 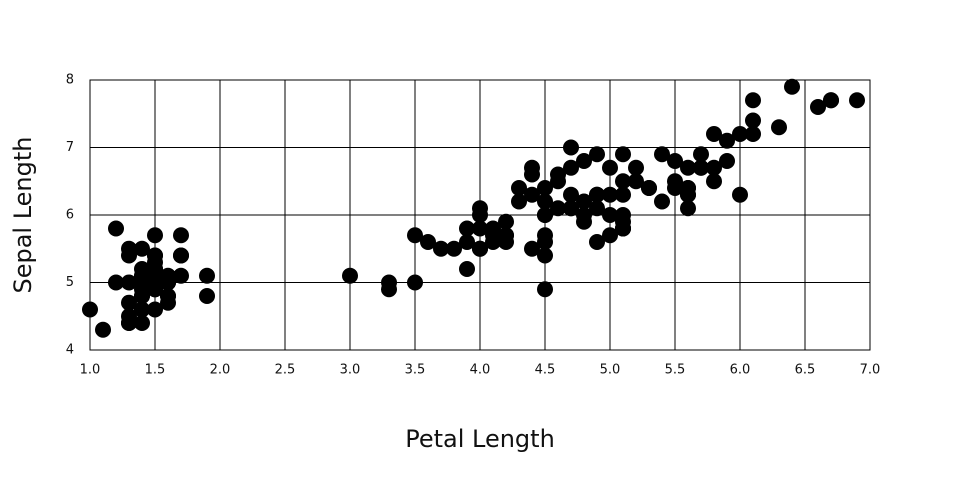 I want to click on x-tick-label: 6.0, so click(x=740, y=370).